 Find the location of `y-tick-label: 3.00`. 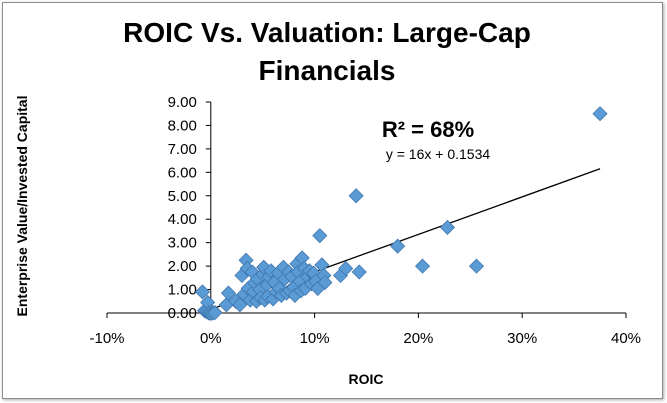

y-tick-label: 3.00 is located at coordinates (182, 243).